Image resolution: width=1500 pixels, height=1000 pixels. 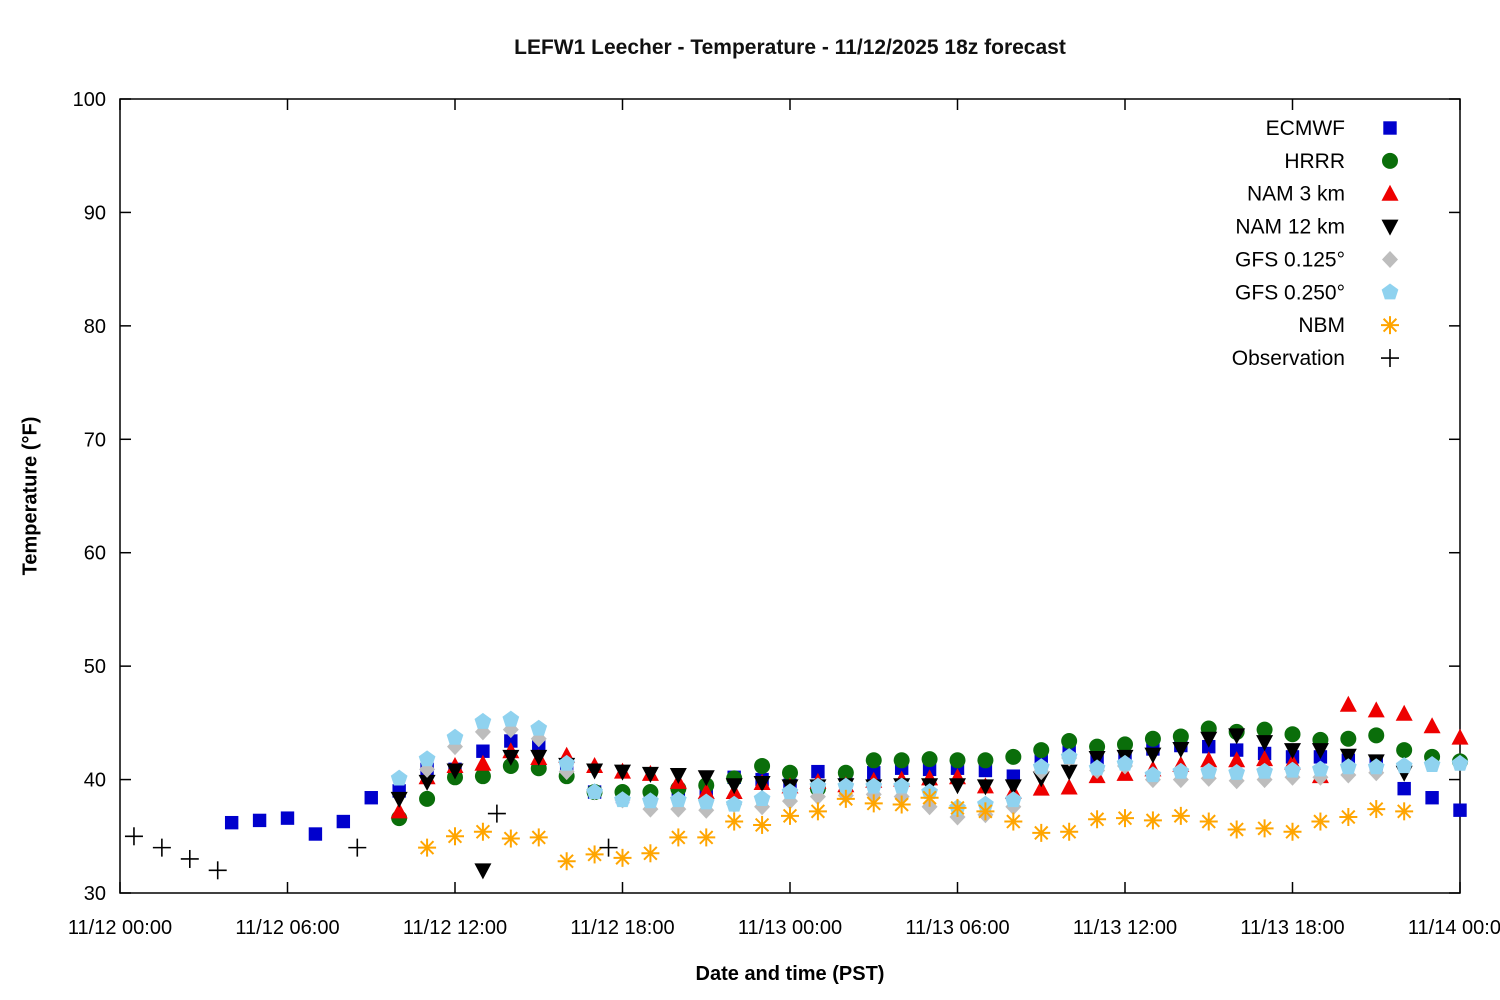 What do you see at coordinates (95, 440) in the screenshot?
I see `y-tick-label: 70` at bounding box center [95, 440].